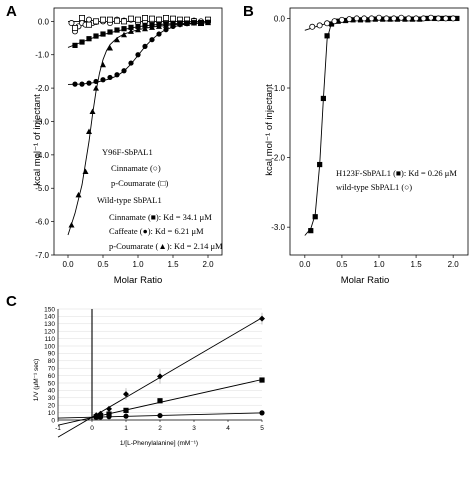 The height and width of the screenshot is (479, 474). Describe the element at coordinates (228, 428) in the screenshot. I see `panel-c-xtick-label: 4` at that location.